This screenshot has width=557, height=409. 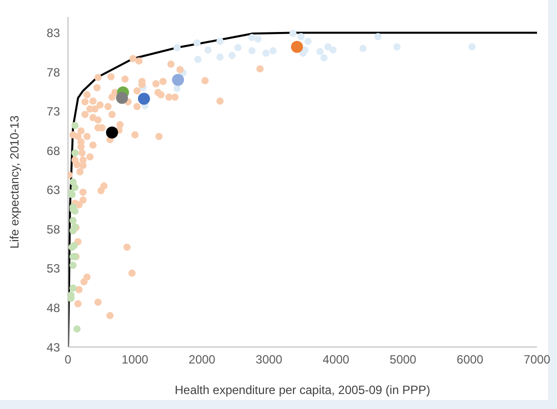 I want to click on x-tick-label: 3000, so click(x=269, y=359).